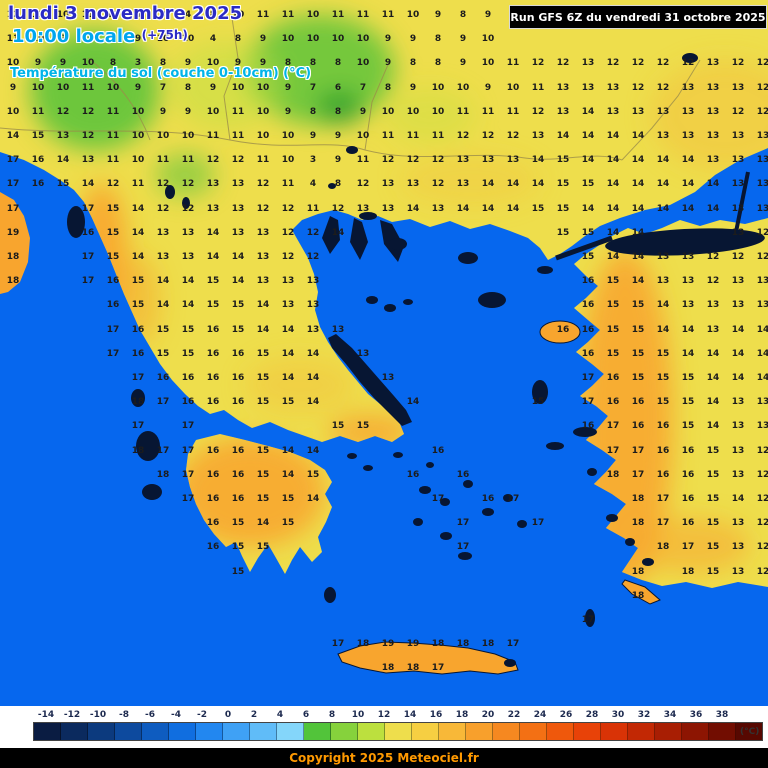  Describe the element at coordinates (618, 715) in the screenshot. I see `scale-tick-label: 30` at that location.